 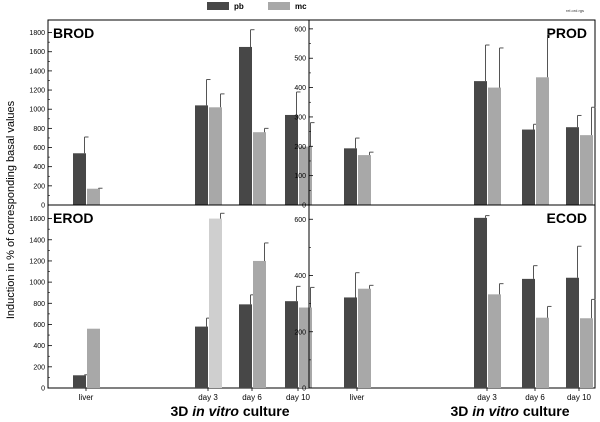 What do you see at coordinates (73, 218) in the screenshot?
I see `panel-title: EROD` at bounding box center [73, 218].